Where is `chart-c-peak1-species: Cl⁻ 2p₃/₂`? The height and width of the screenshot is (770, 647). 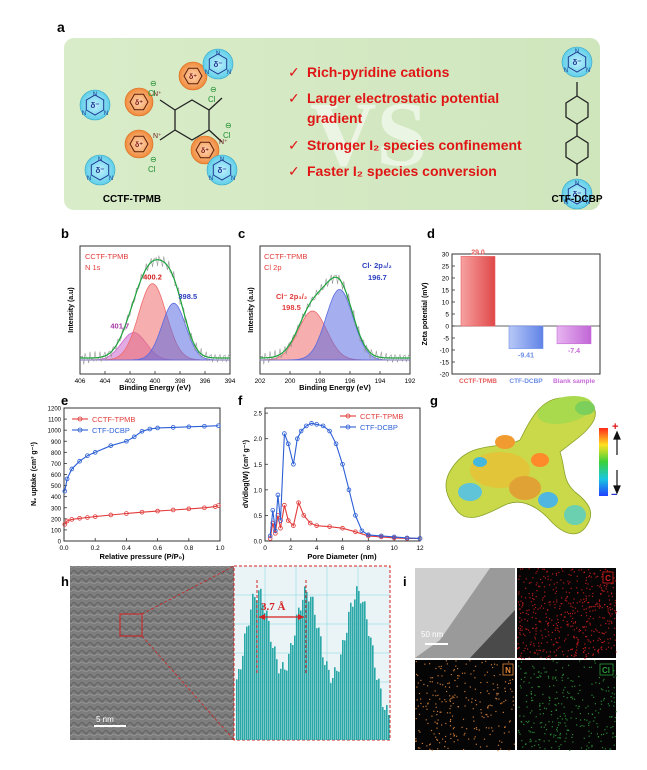 chart-c-peak1-species: Cl⁻ 2p₃/₂ is located at coordinates (291, 296).